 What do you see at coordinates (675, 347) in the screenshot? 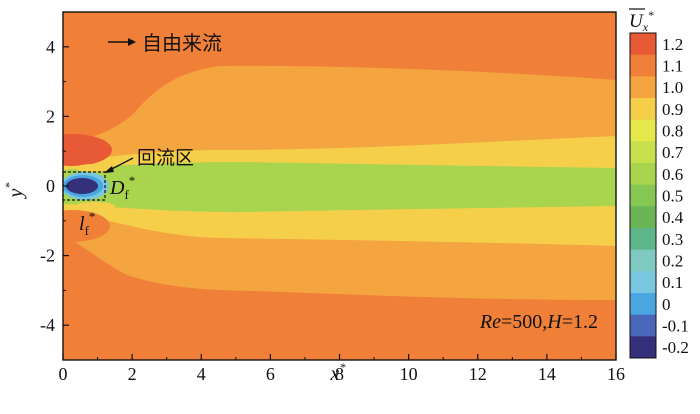
I see `colorbar-label: -0.2` at bounding box center [675, 347].